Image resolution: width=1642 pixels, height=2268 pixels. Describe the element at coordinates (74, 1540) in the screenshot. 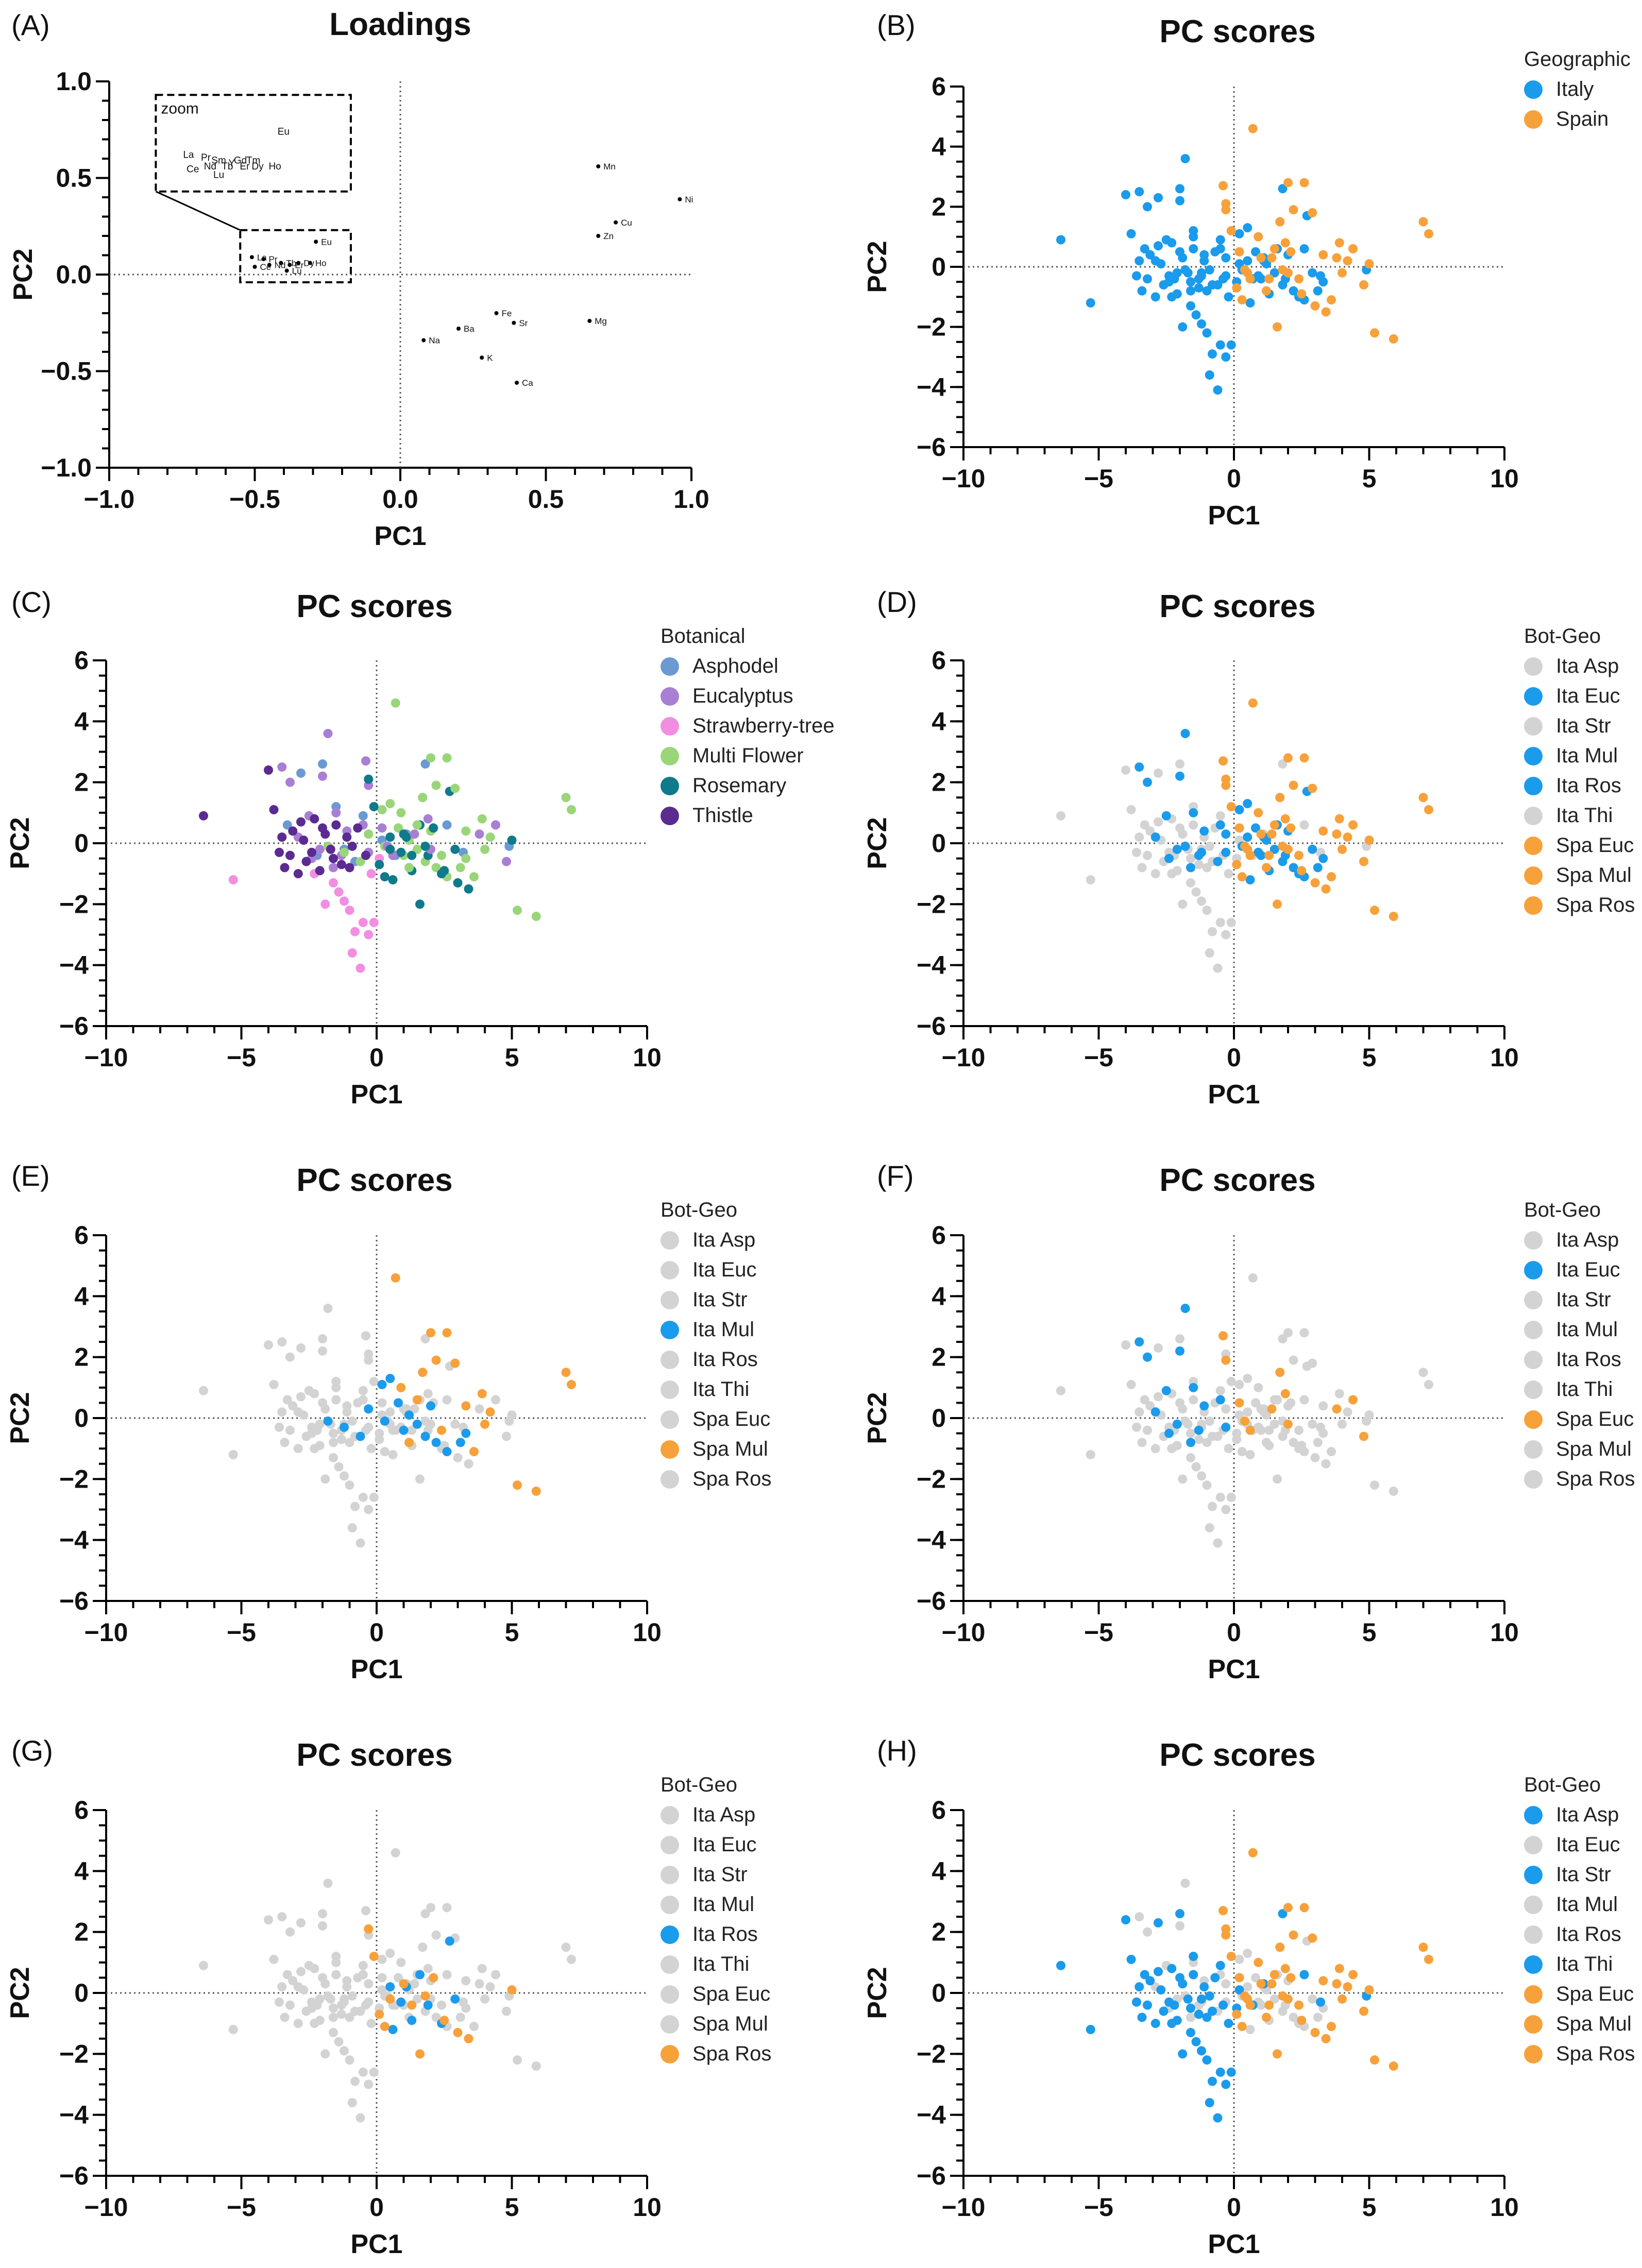

I see `y-tick-label: −4` at that location.